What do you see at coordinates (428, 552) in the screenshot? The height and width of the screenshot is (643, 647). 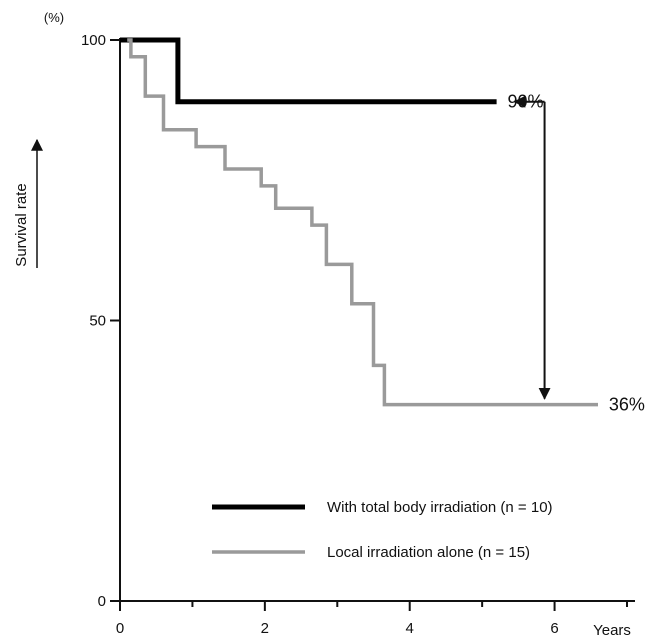 I see `legend-label-2: Local irradiation alone (n = 15)` at bounding box center [428, 552].